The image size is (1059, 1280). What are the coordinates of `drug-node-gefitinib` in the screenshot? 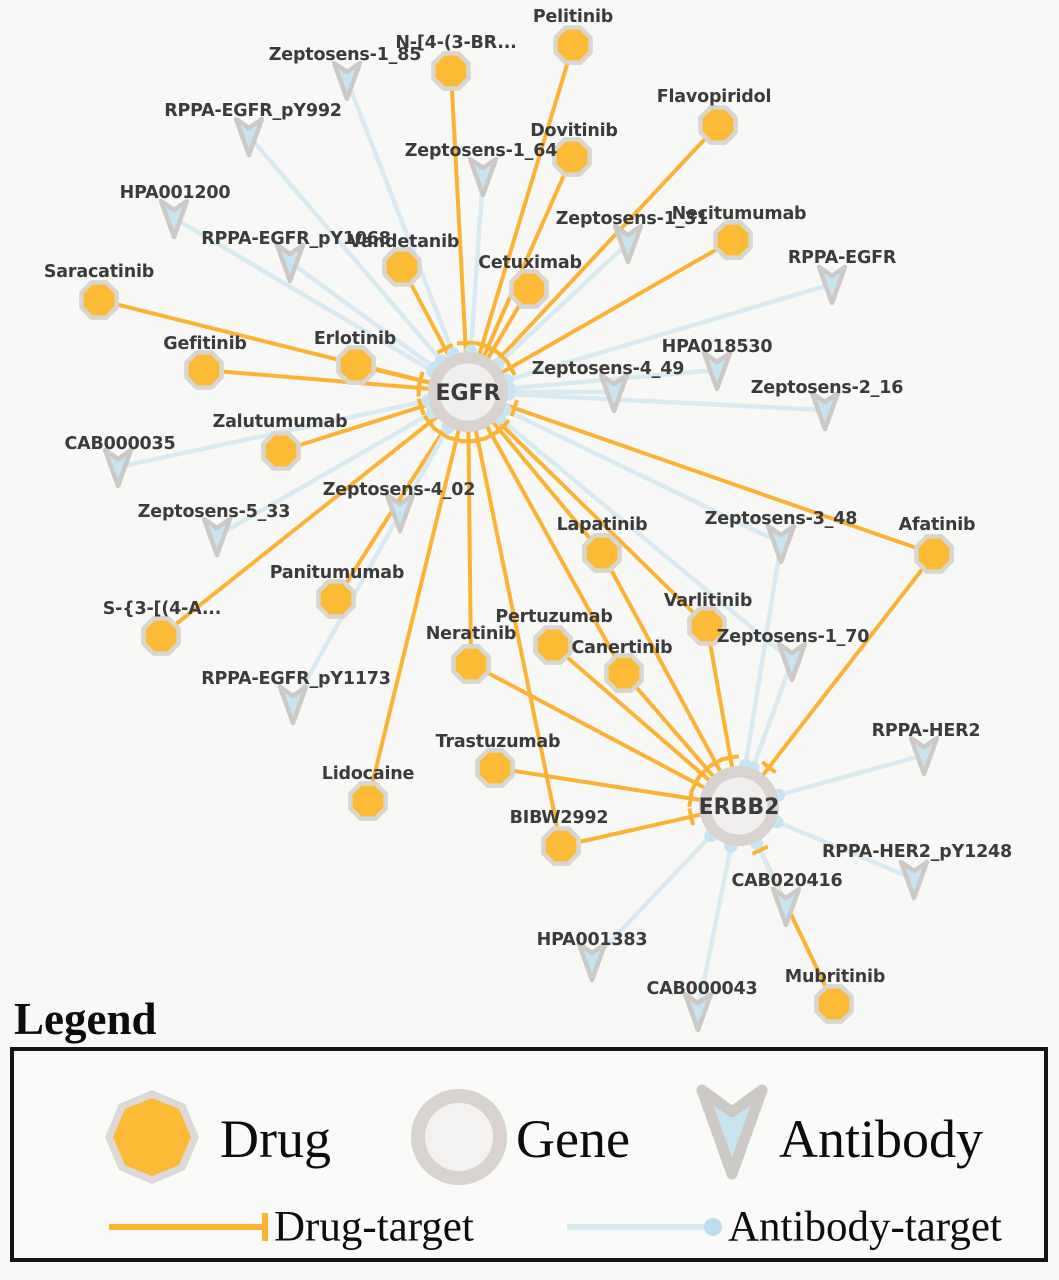 It's located at (204, 370).